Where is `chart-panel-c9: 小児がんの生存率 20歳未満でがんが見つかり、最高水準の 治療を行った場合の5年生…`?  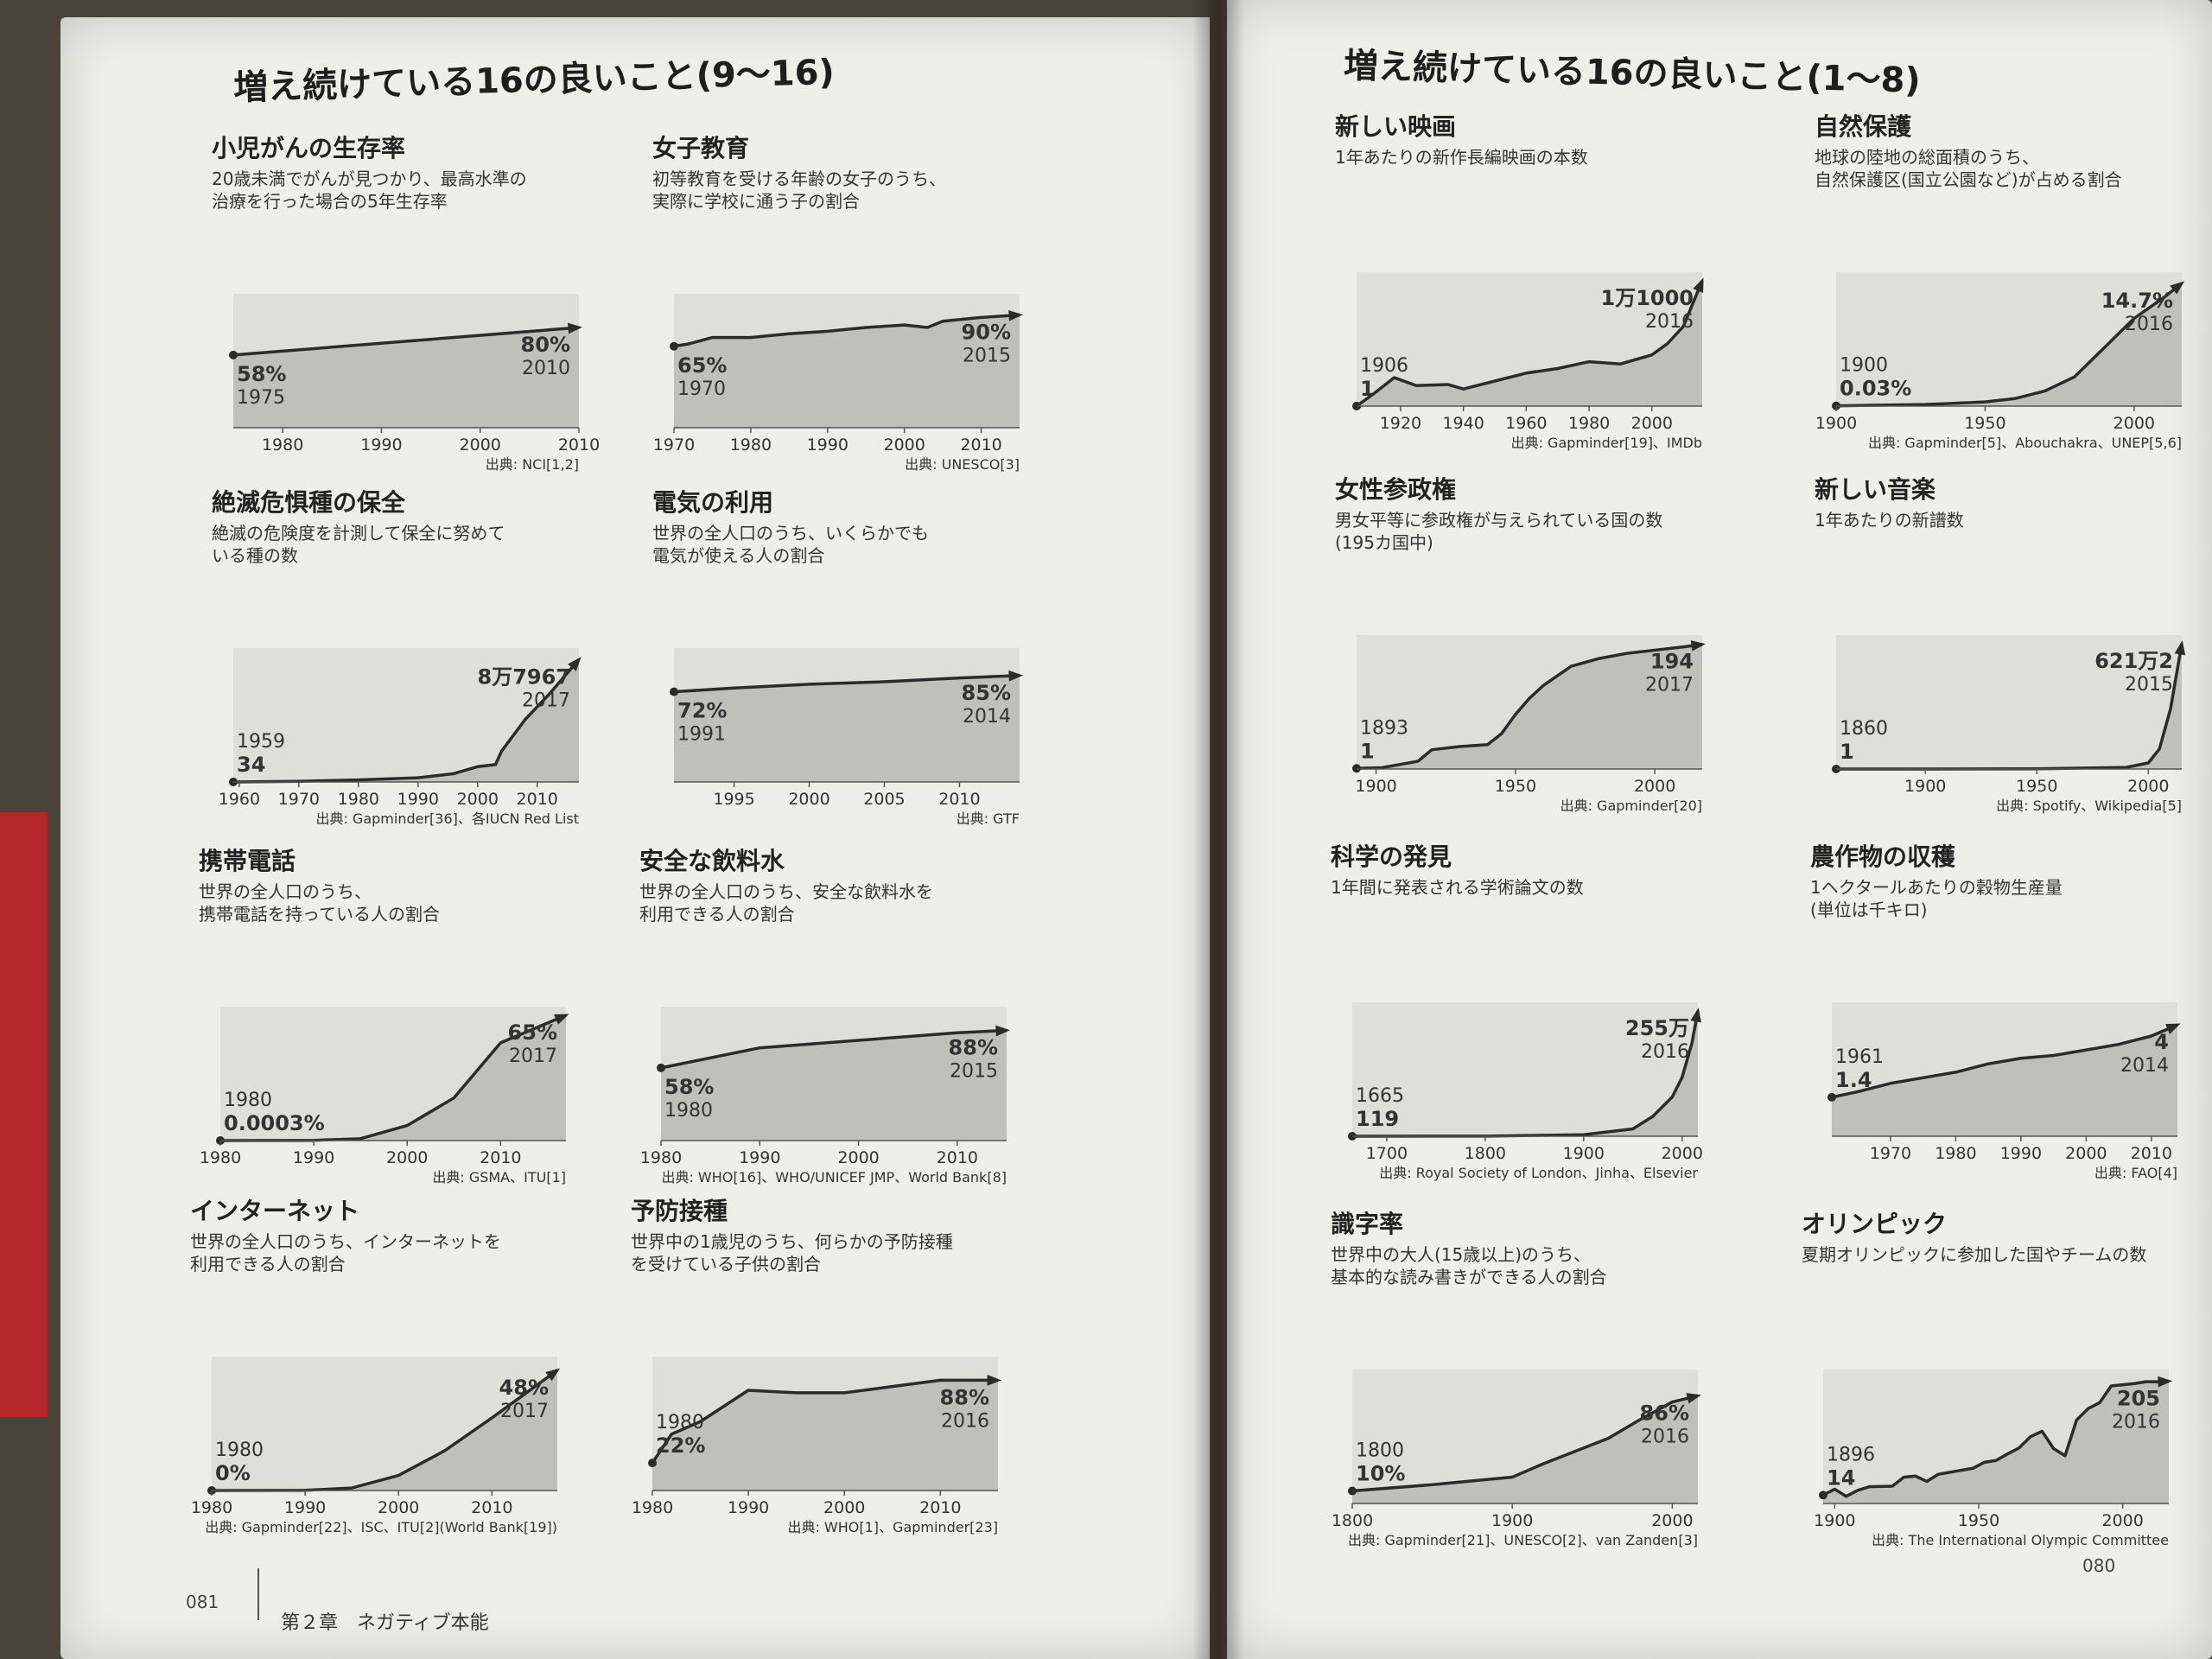 chart-panel-c9: 小児がんの生存率 20歳未満でがんが見つかり、最高水準の 治療を行った場合の5年生… is located at coordinates (415, 301).